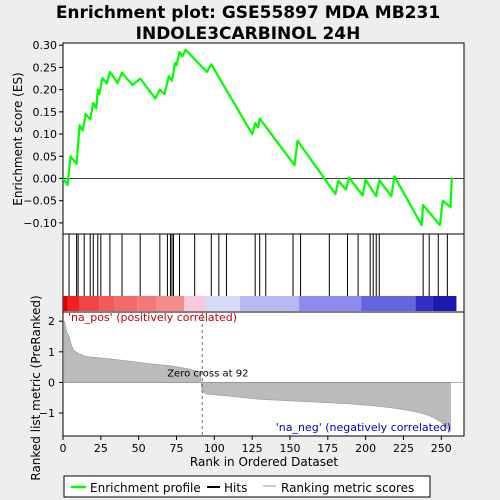  Describe the element at coordinates (45, 178) in the screenshot. I see `es-y-tick-label: 0.00` at that location.